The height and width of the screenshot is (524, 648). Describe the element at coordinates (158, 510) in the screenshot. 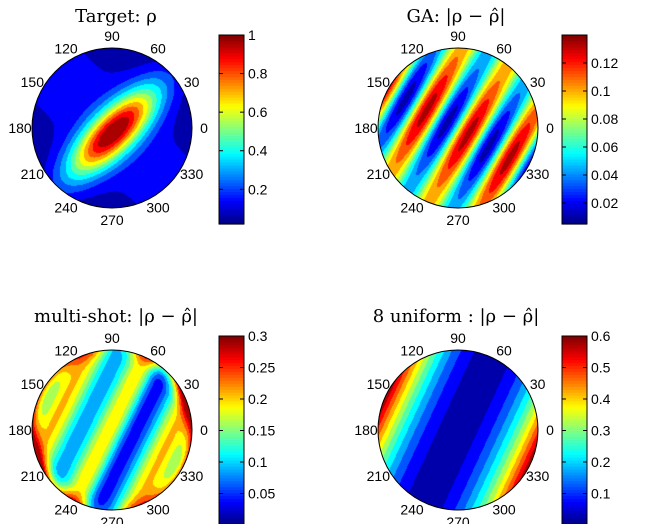

I see `theta-tick-label: 300` at that location.